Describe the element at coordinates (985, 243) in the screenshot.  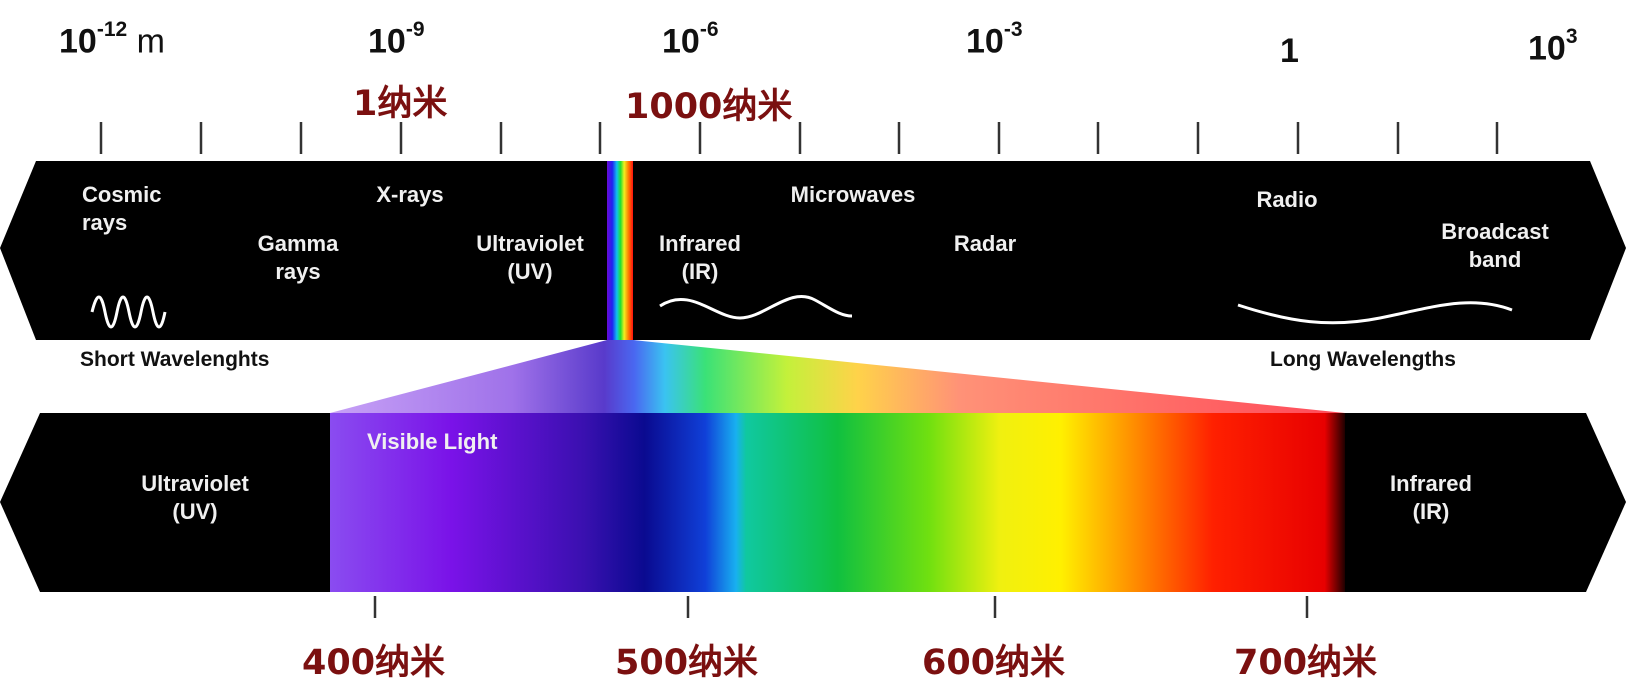
I see `band-radar: Radar` at that location.